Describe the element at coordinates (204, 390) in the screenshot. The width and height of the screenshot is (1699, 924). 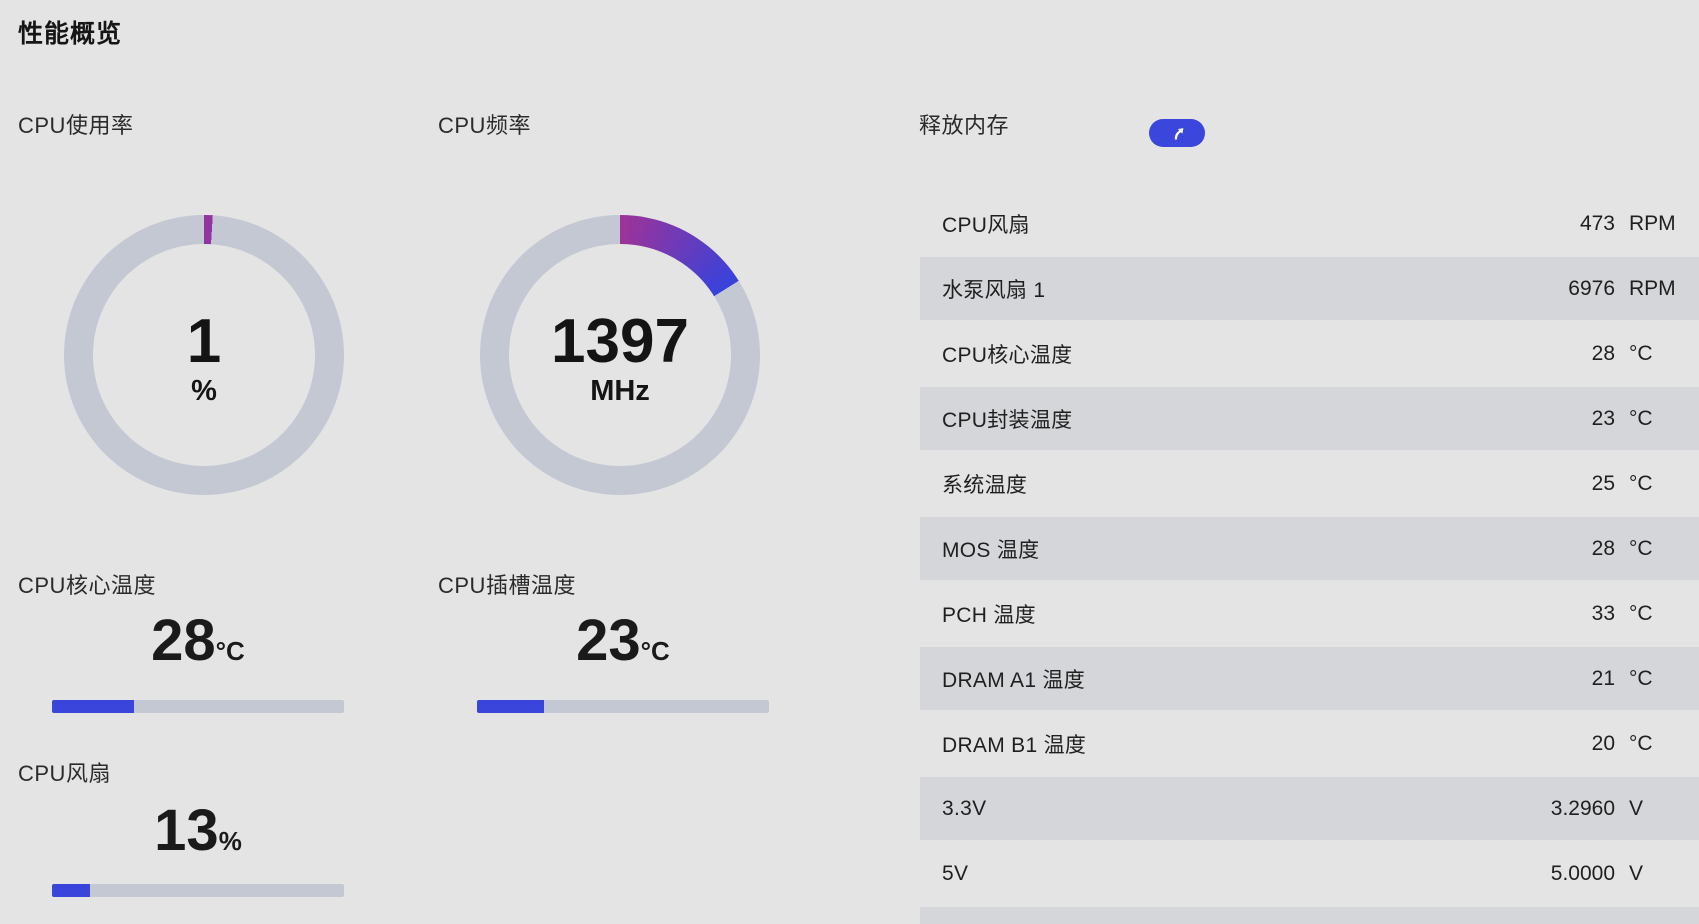
I see `cpu-usage-unit: %` at that location.